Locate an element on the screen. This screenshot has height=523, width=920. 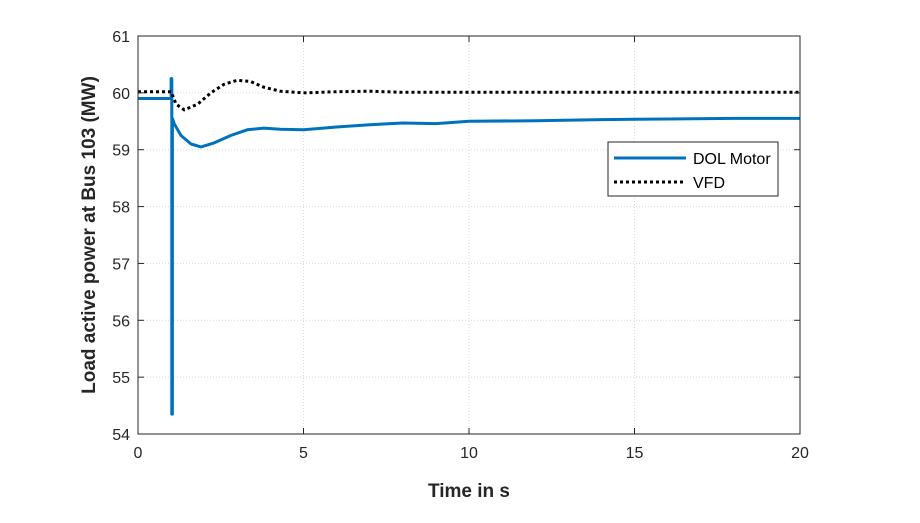
y-tick-label: 57 is located at coordinates (121, 264).